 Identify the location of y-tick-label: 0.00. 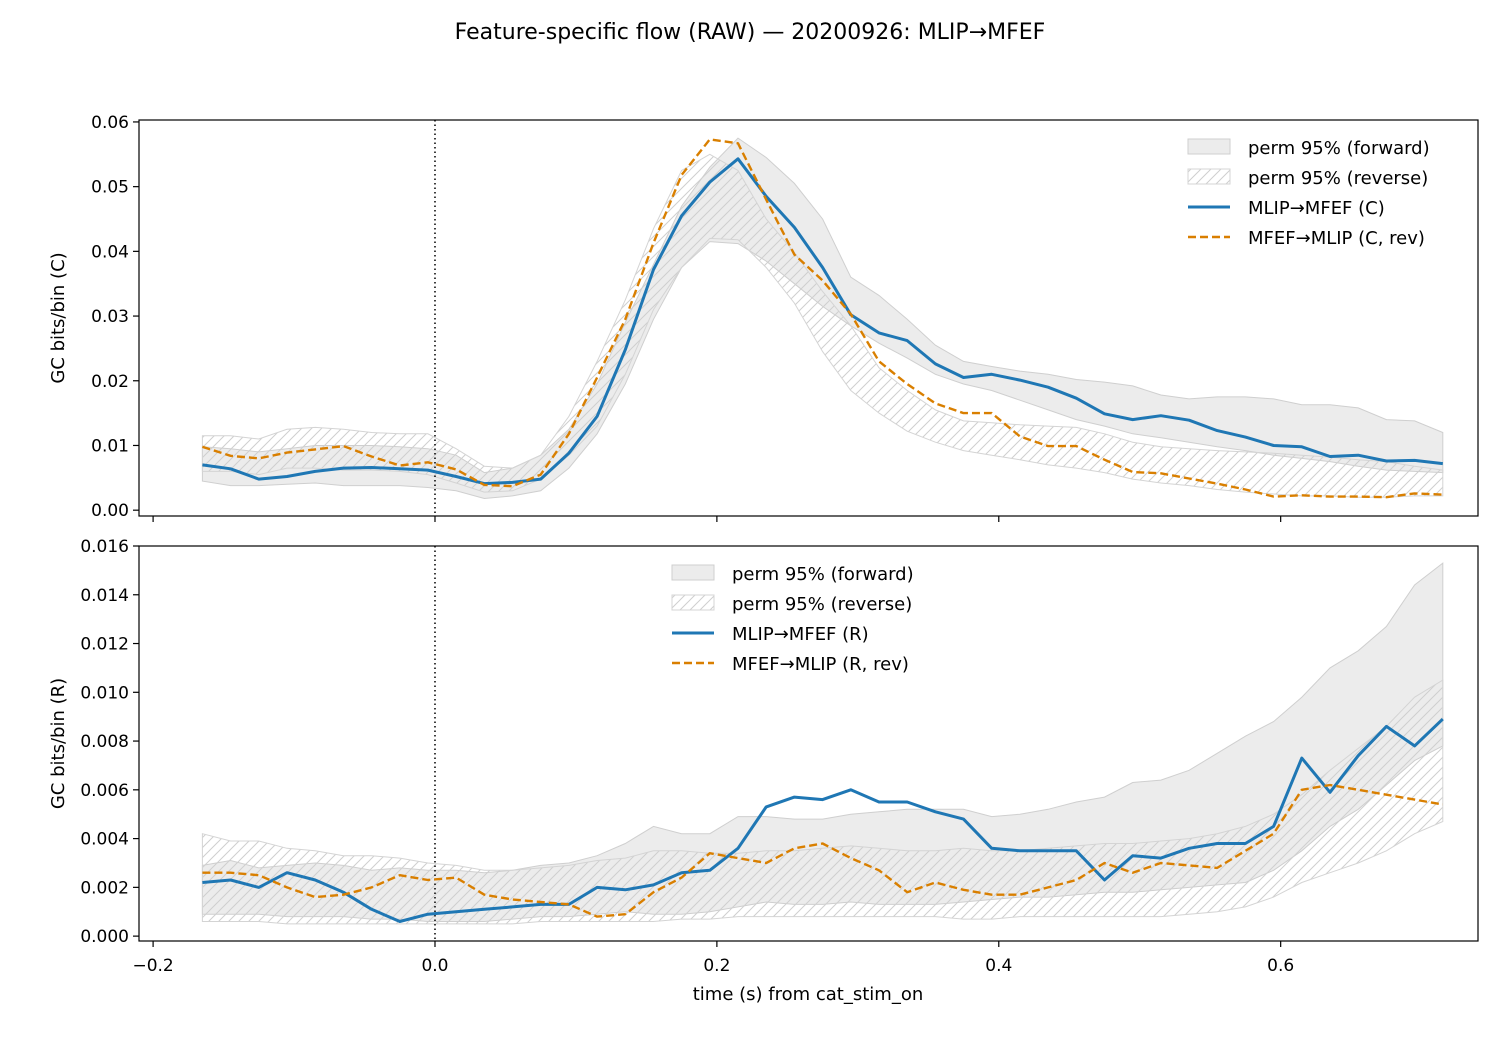
(110, 511).